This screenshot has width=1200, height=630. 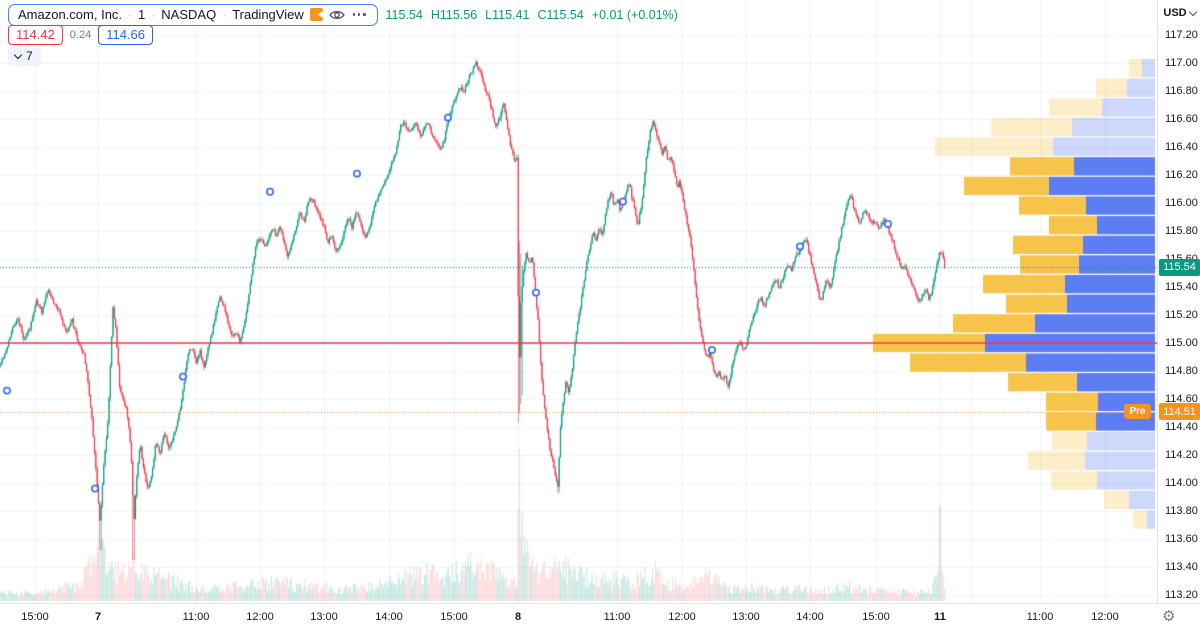 I want to click on price-tick-label: 115.00, so click(x=1181, y=343).